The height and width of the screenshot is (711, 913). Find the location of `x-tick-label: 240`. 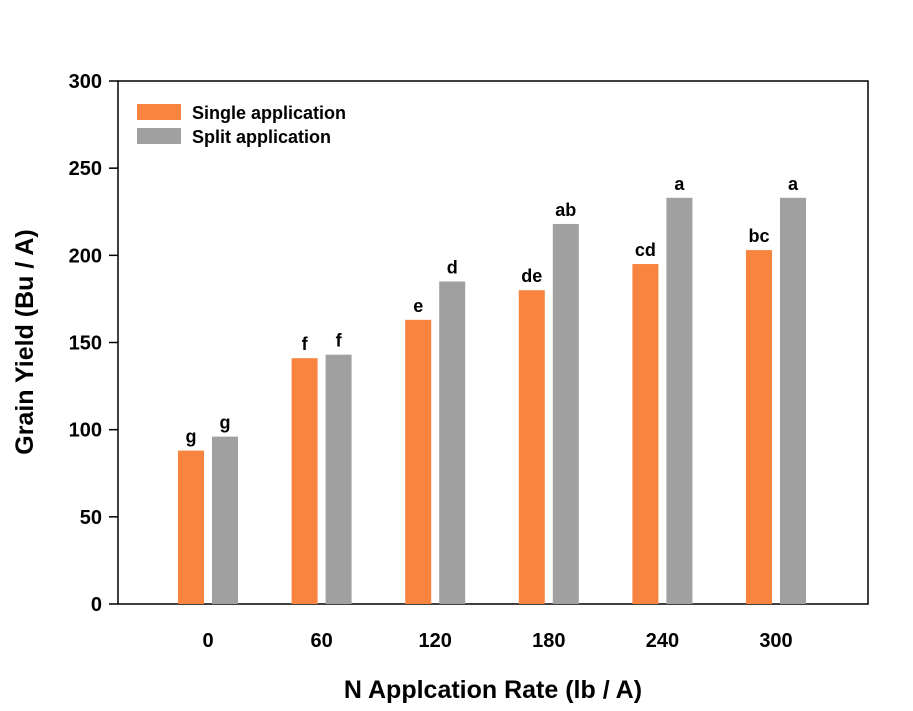

x-tick-label: 240 is located at coordinates (662, 641).